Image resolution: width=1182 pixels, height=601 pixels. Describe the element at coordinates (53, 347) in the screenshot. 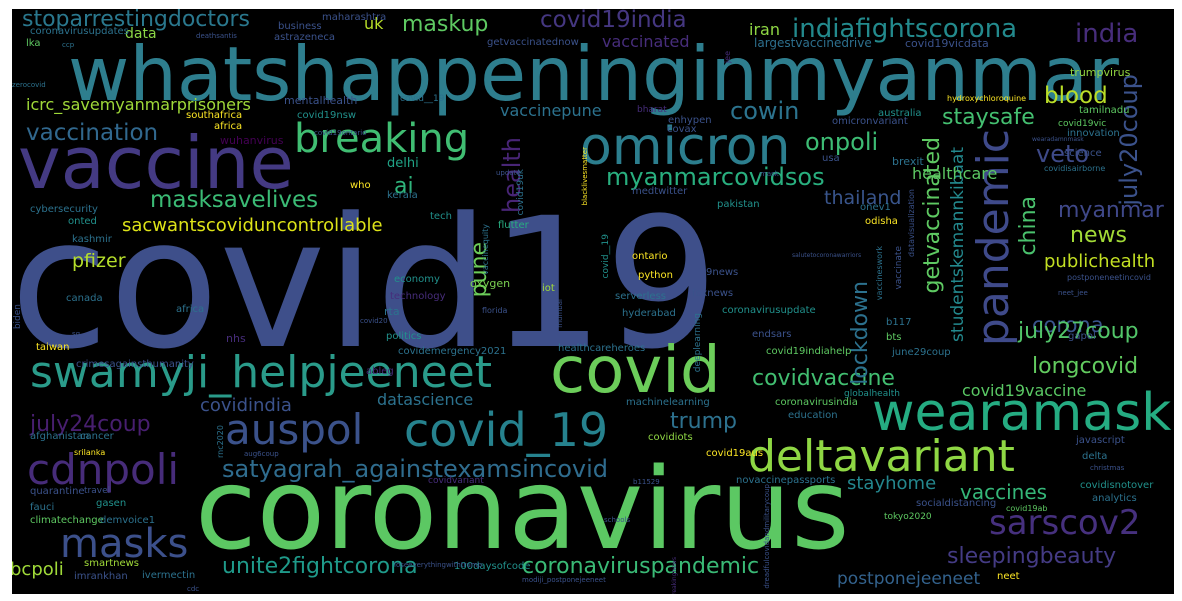

I see `word-covidemergency2021: taiwan` at that location.